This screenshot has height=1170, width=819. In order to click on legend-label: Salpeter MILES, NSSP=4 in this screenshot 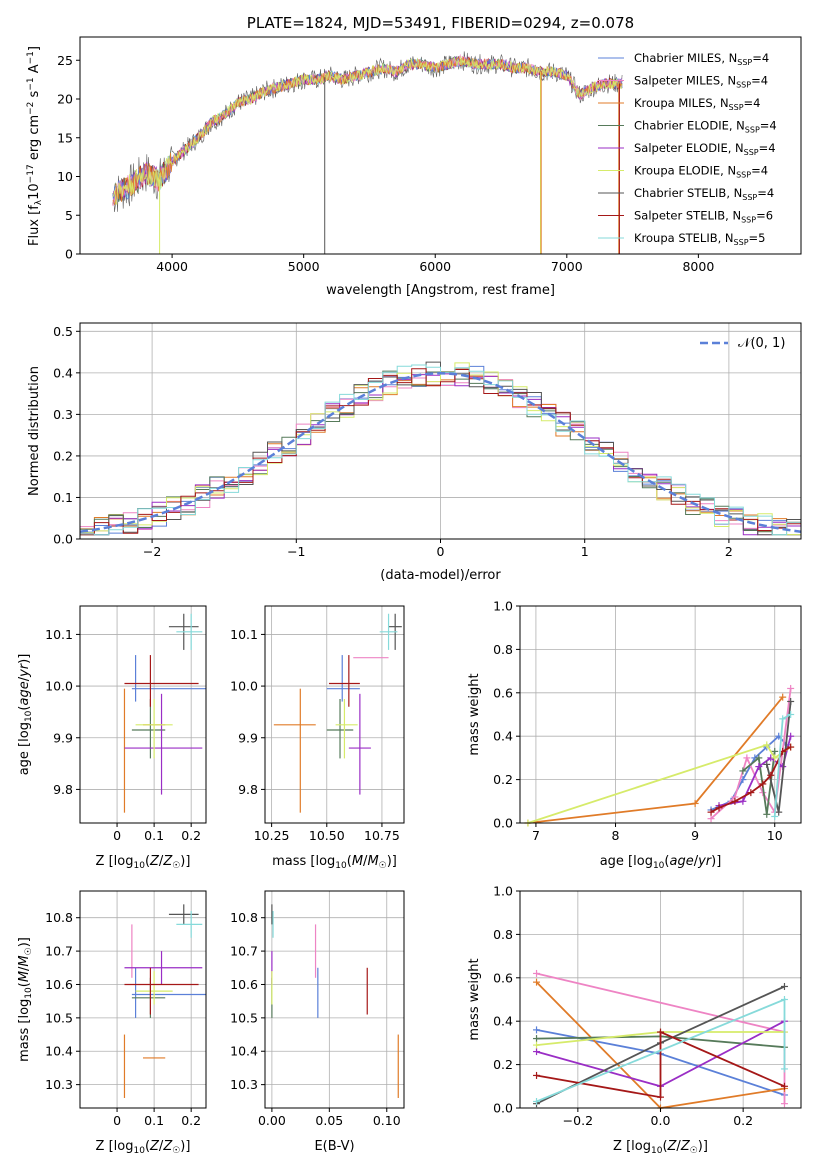, I will do `click(701, 82)`.